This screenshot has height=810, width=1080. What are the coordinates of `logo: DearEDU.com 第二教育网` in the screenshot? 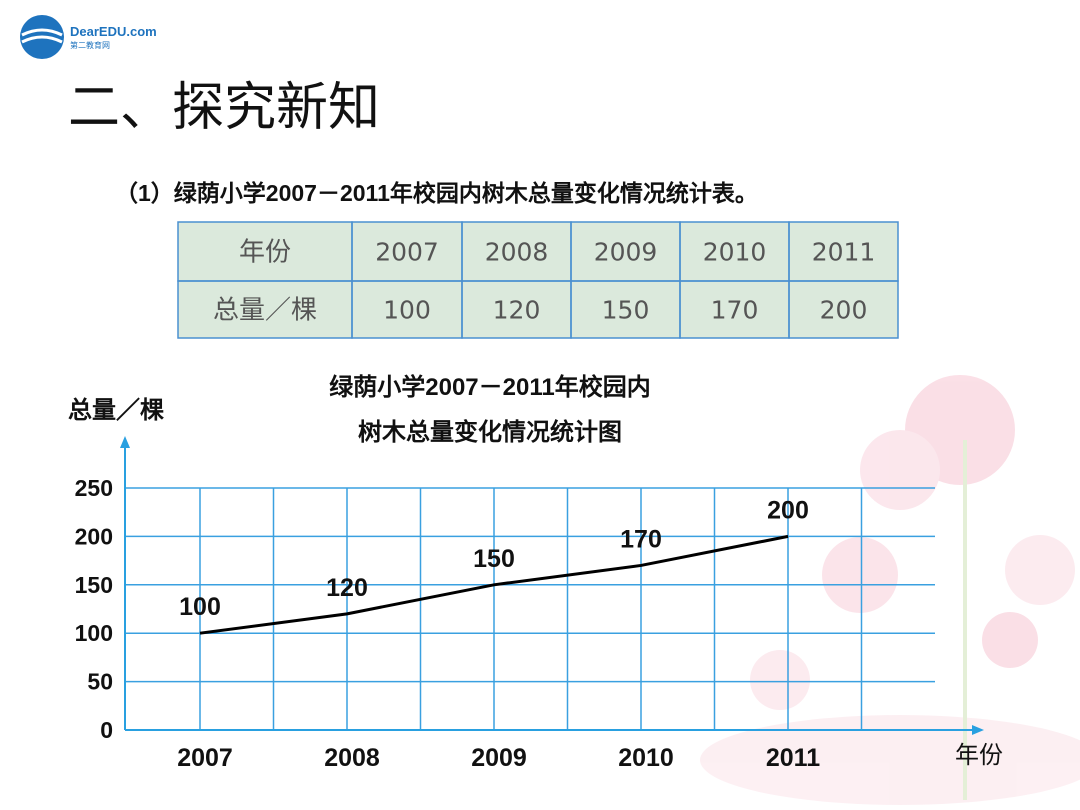 It's located at (88, 37).